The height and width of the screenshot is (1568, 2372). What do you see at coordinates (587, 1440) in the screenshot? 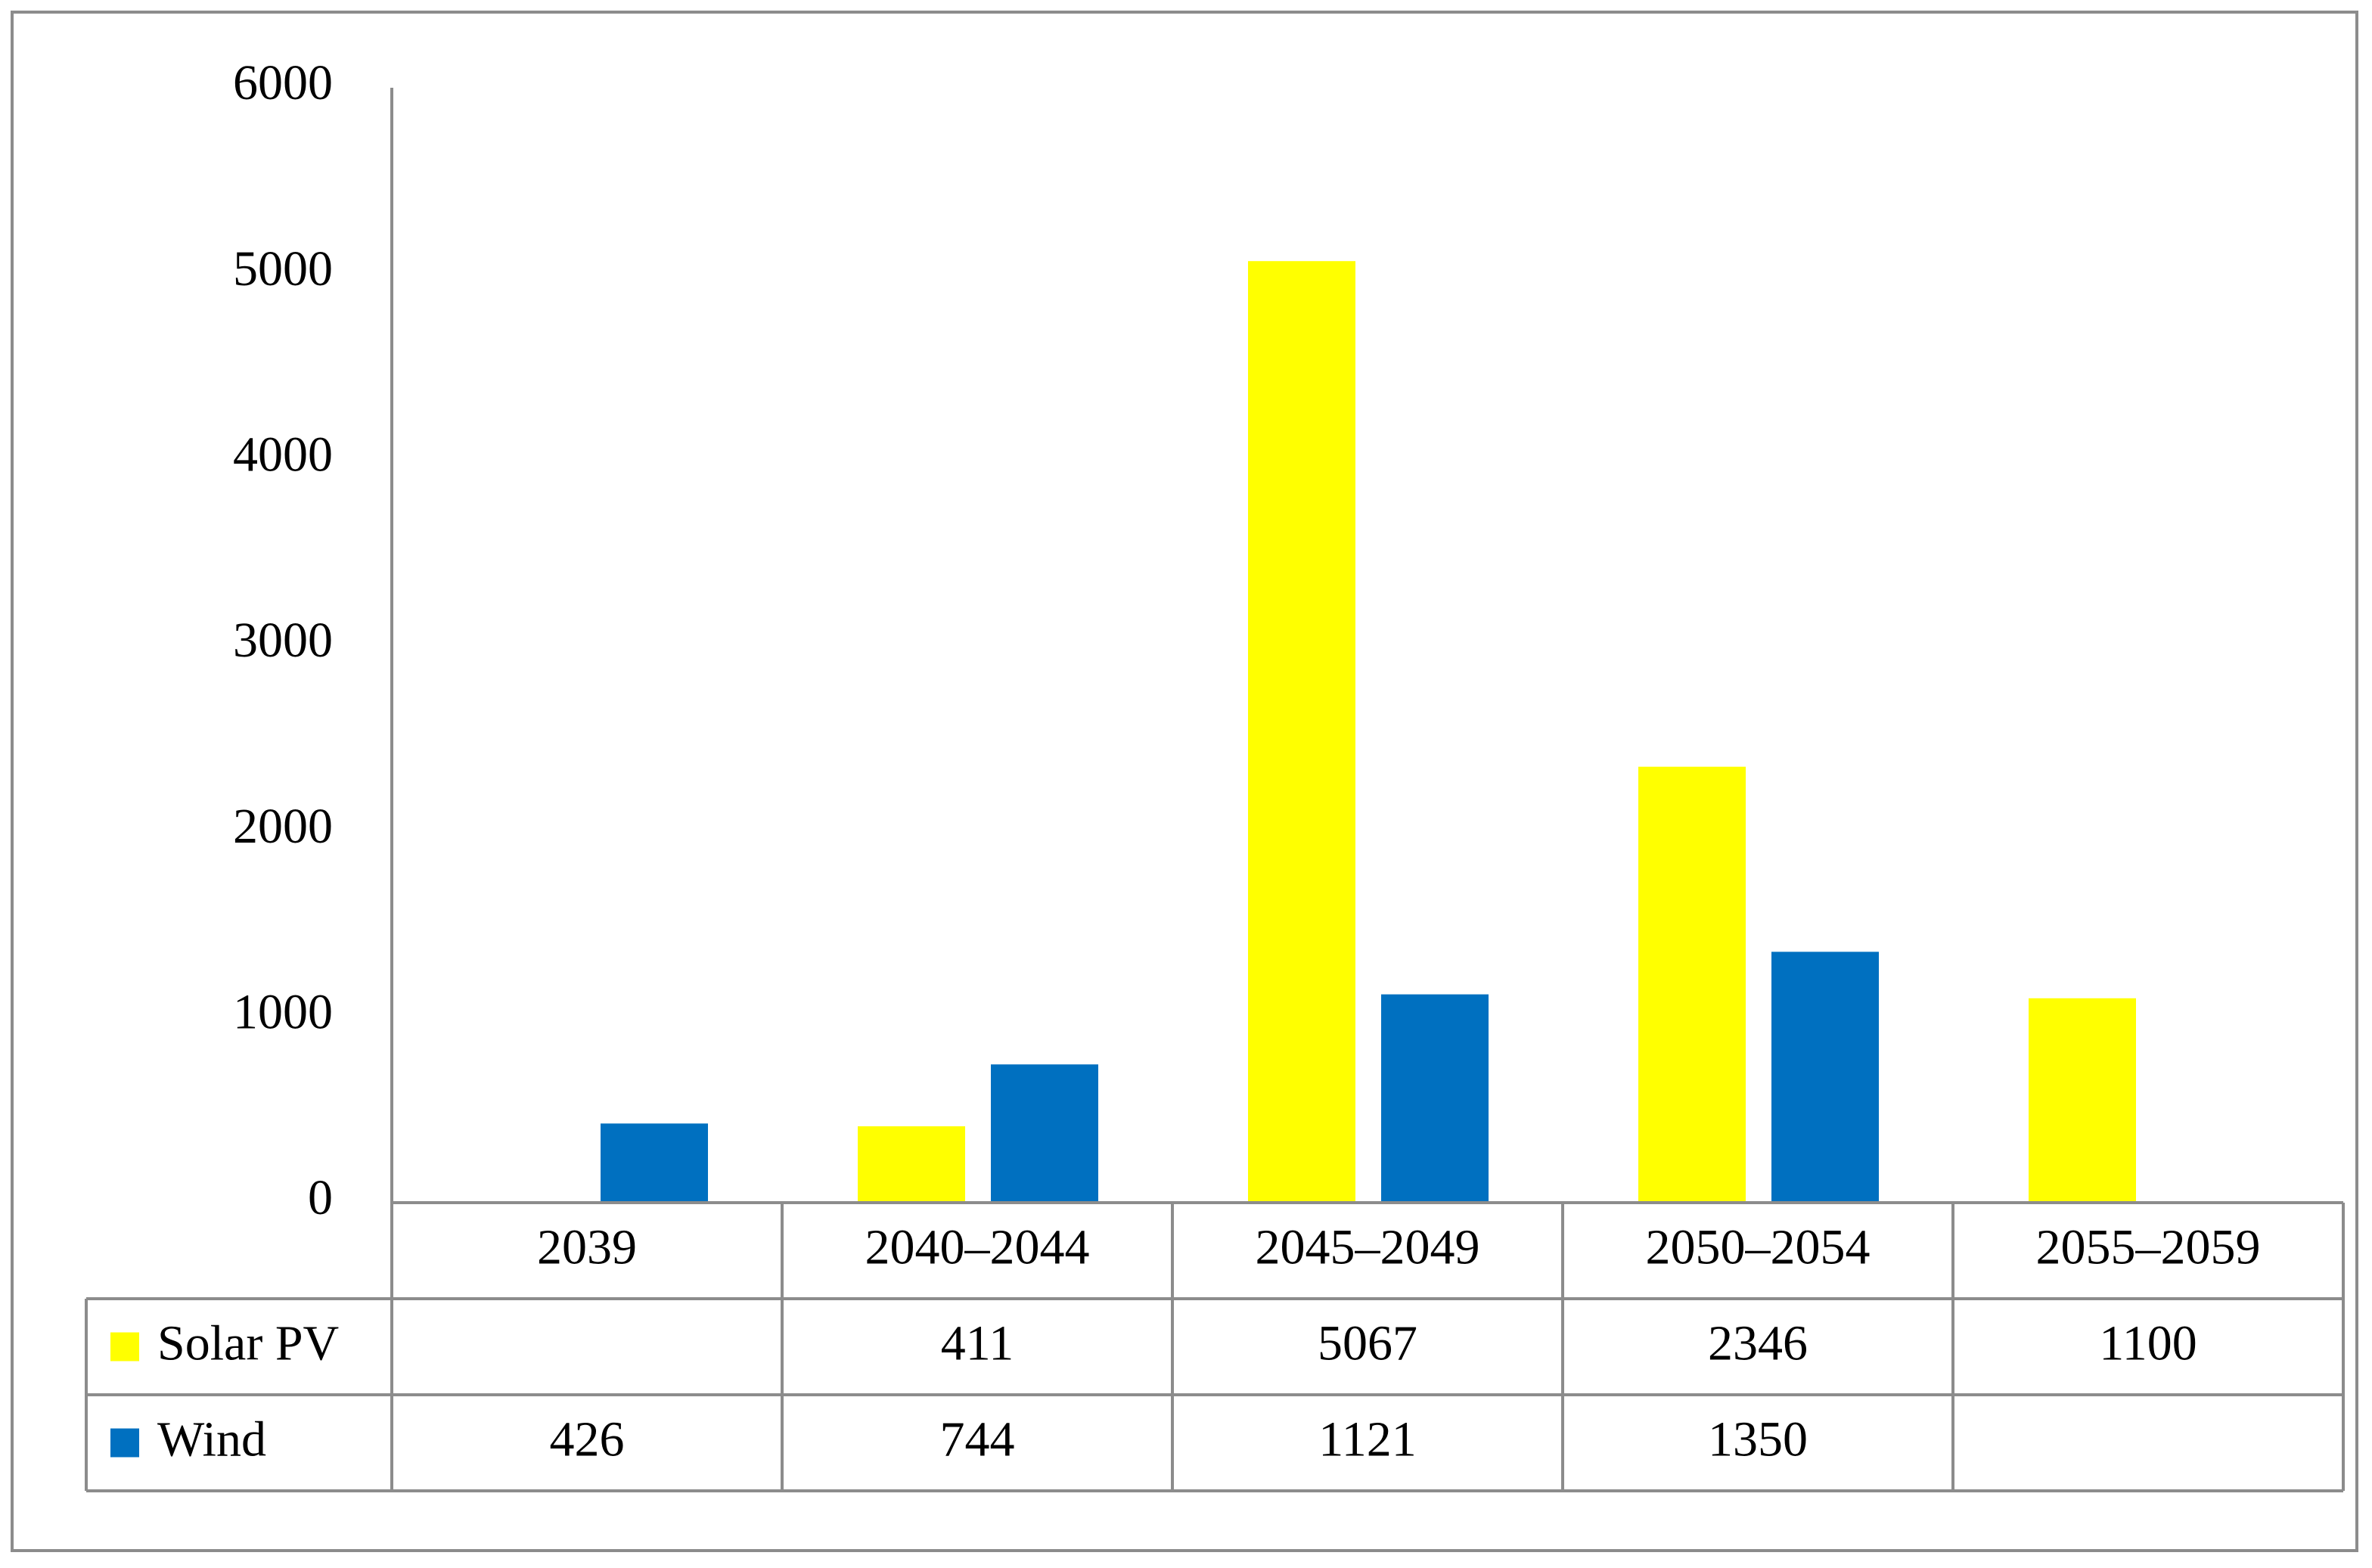
I see `table-value: 426` at bounding box center [587, 1440].